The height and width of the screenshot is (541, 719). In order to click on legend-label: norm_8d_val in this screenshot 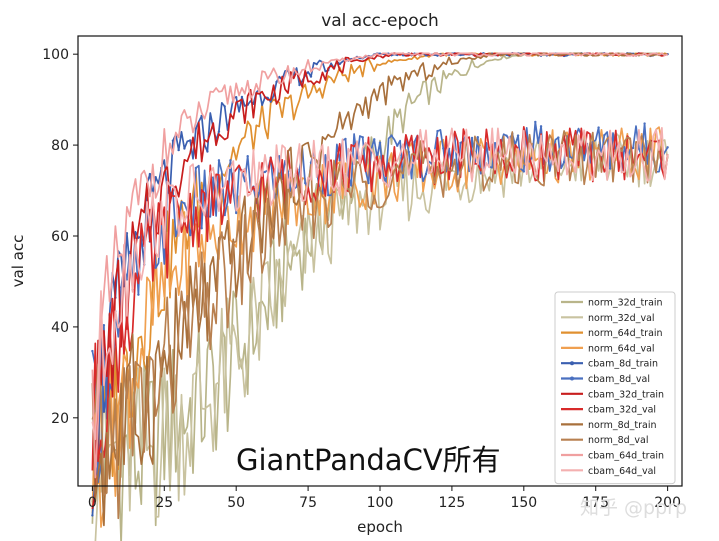, I will do `click(618, 440)`.